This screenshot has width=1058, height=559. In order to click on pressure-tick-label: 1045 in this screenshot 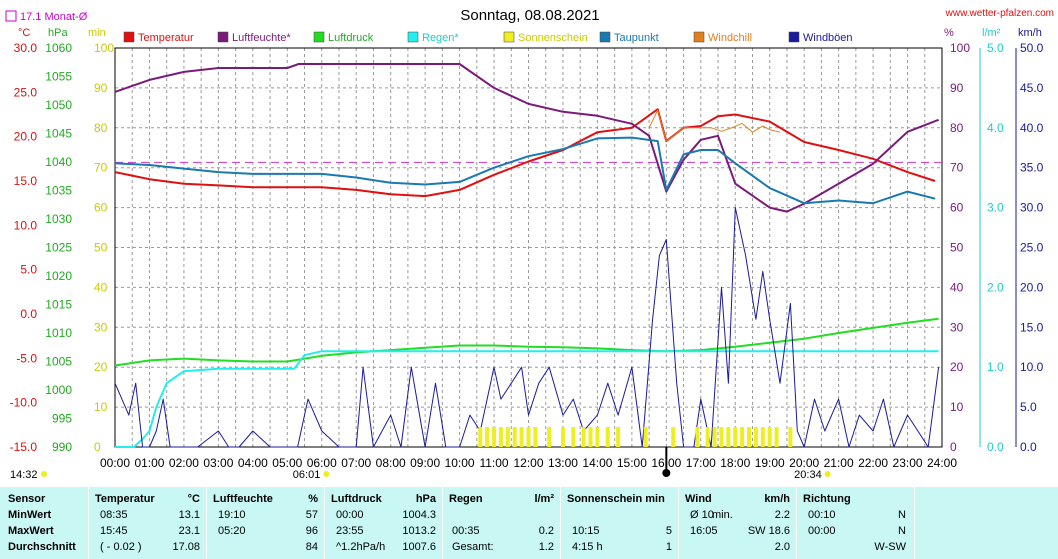, I will do `click(58, 134)`.